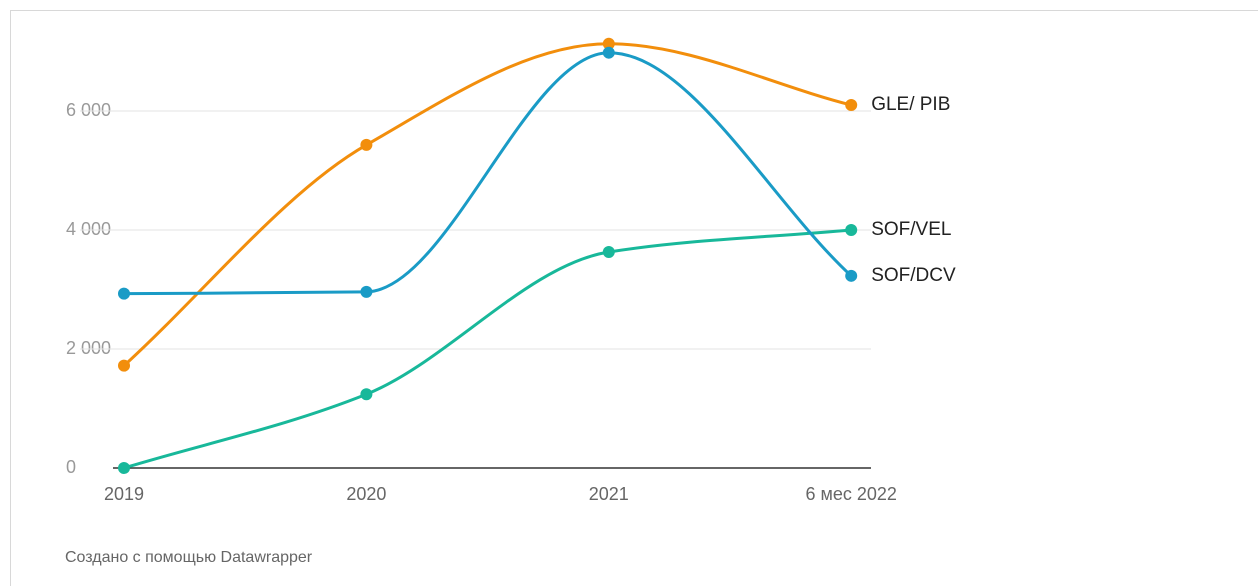 The width and height of the screenshot is (1258, 586). What do you see at coordinates (88, 110) in the screenshot?
I see `y-tick-label: 6 000` at bounding box center [88, 110].